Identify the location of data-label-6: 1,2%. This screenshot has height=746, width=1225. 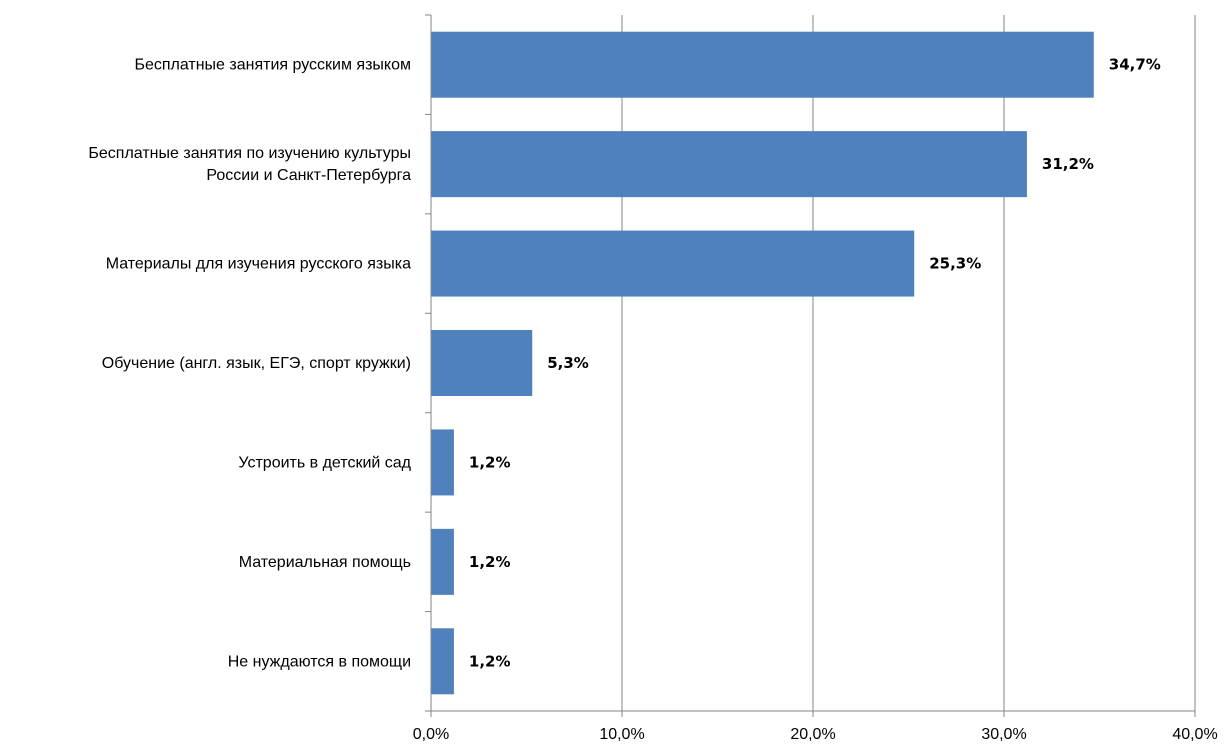
(490, 661).